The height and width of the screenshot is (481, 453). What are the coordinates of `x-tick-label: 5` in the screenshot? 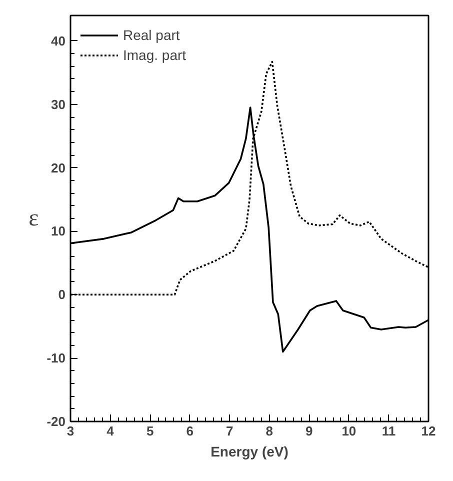 It's located at (150, 431).